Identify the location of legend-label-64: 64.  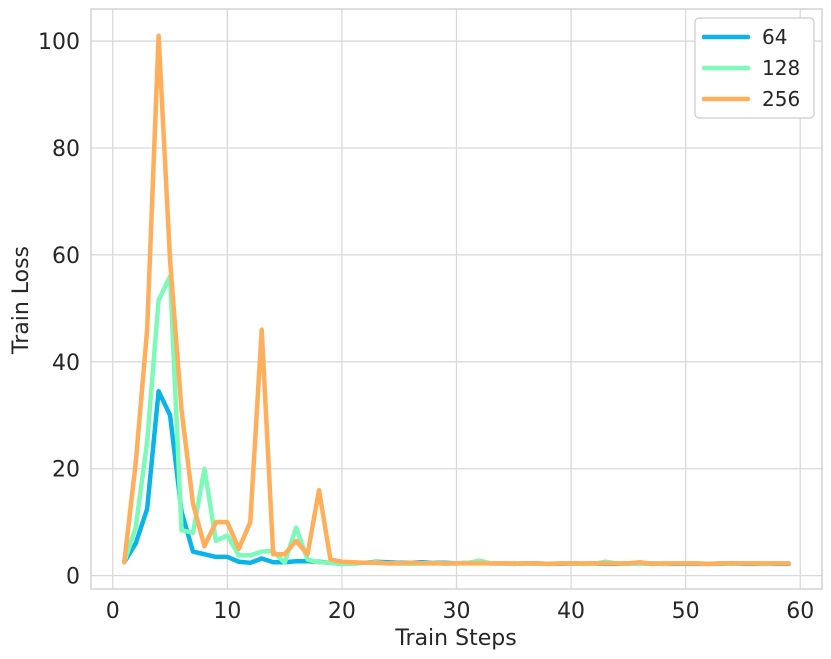
(774, 37).